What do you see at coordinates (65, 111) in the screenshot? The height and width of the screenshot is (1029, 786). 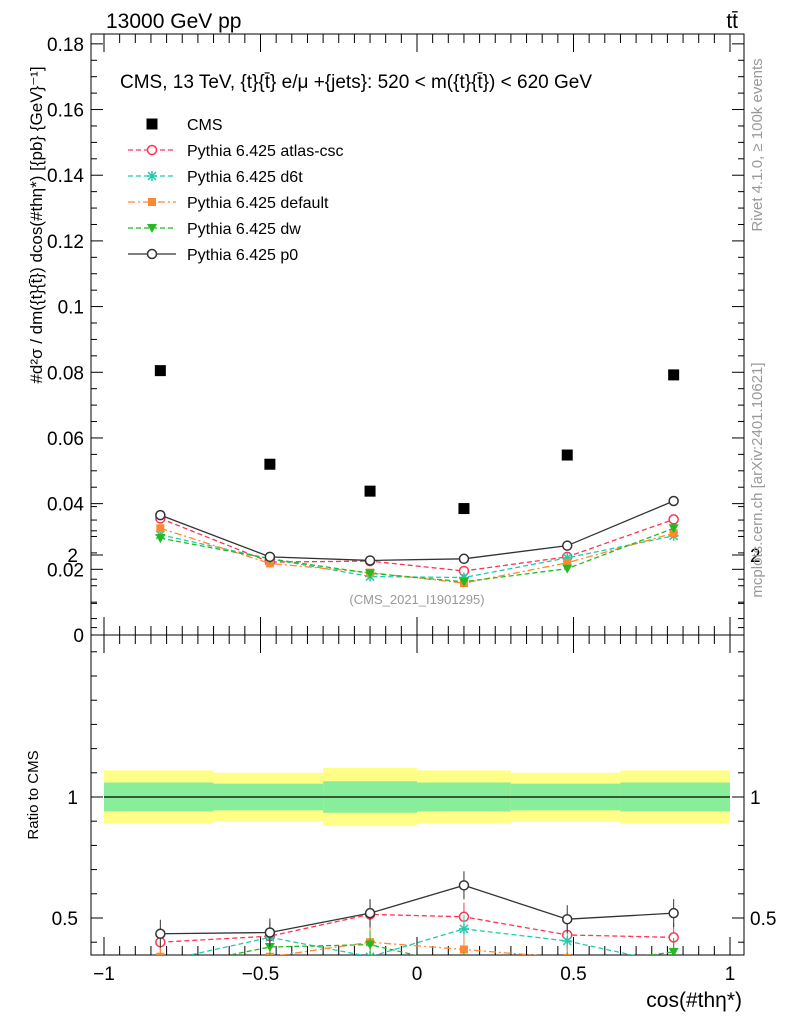 I see `y-tick-label: 0.16` at bounding box center [65, 111].